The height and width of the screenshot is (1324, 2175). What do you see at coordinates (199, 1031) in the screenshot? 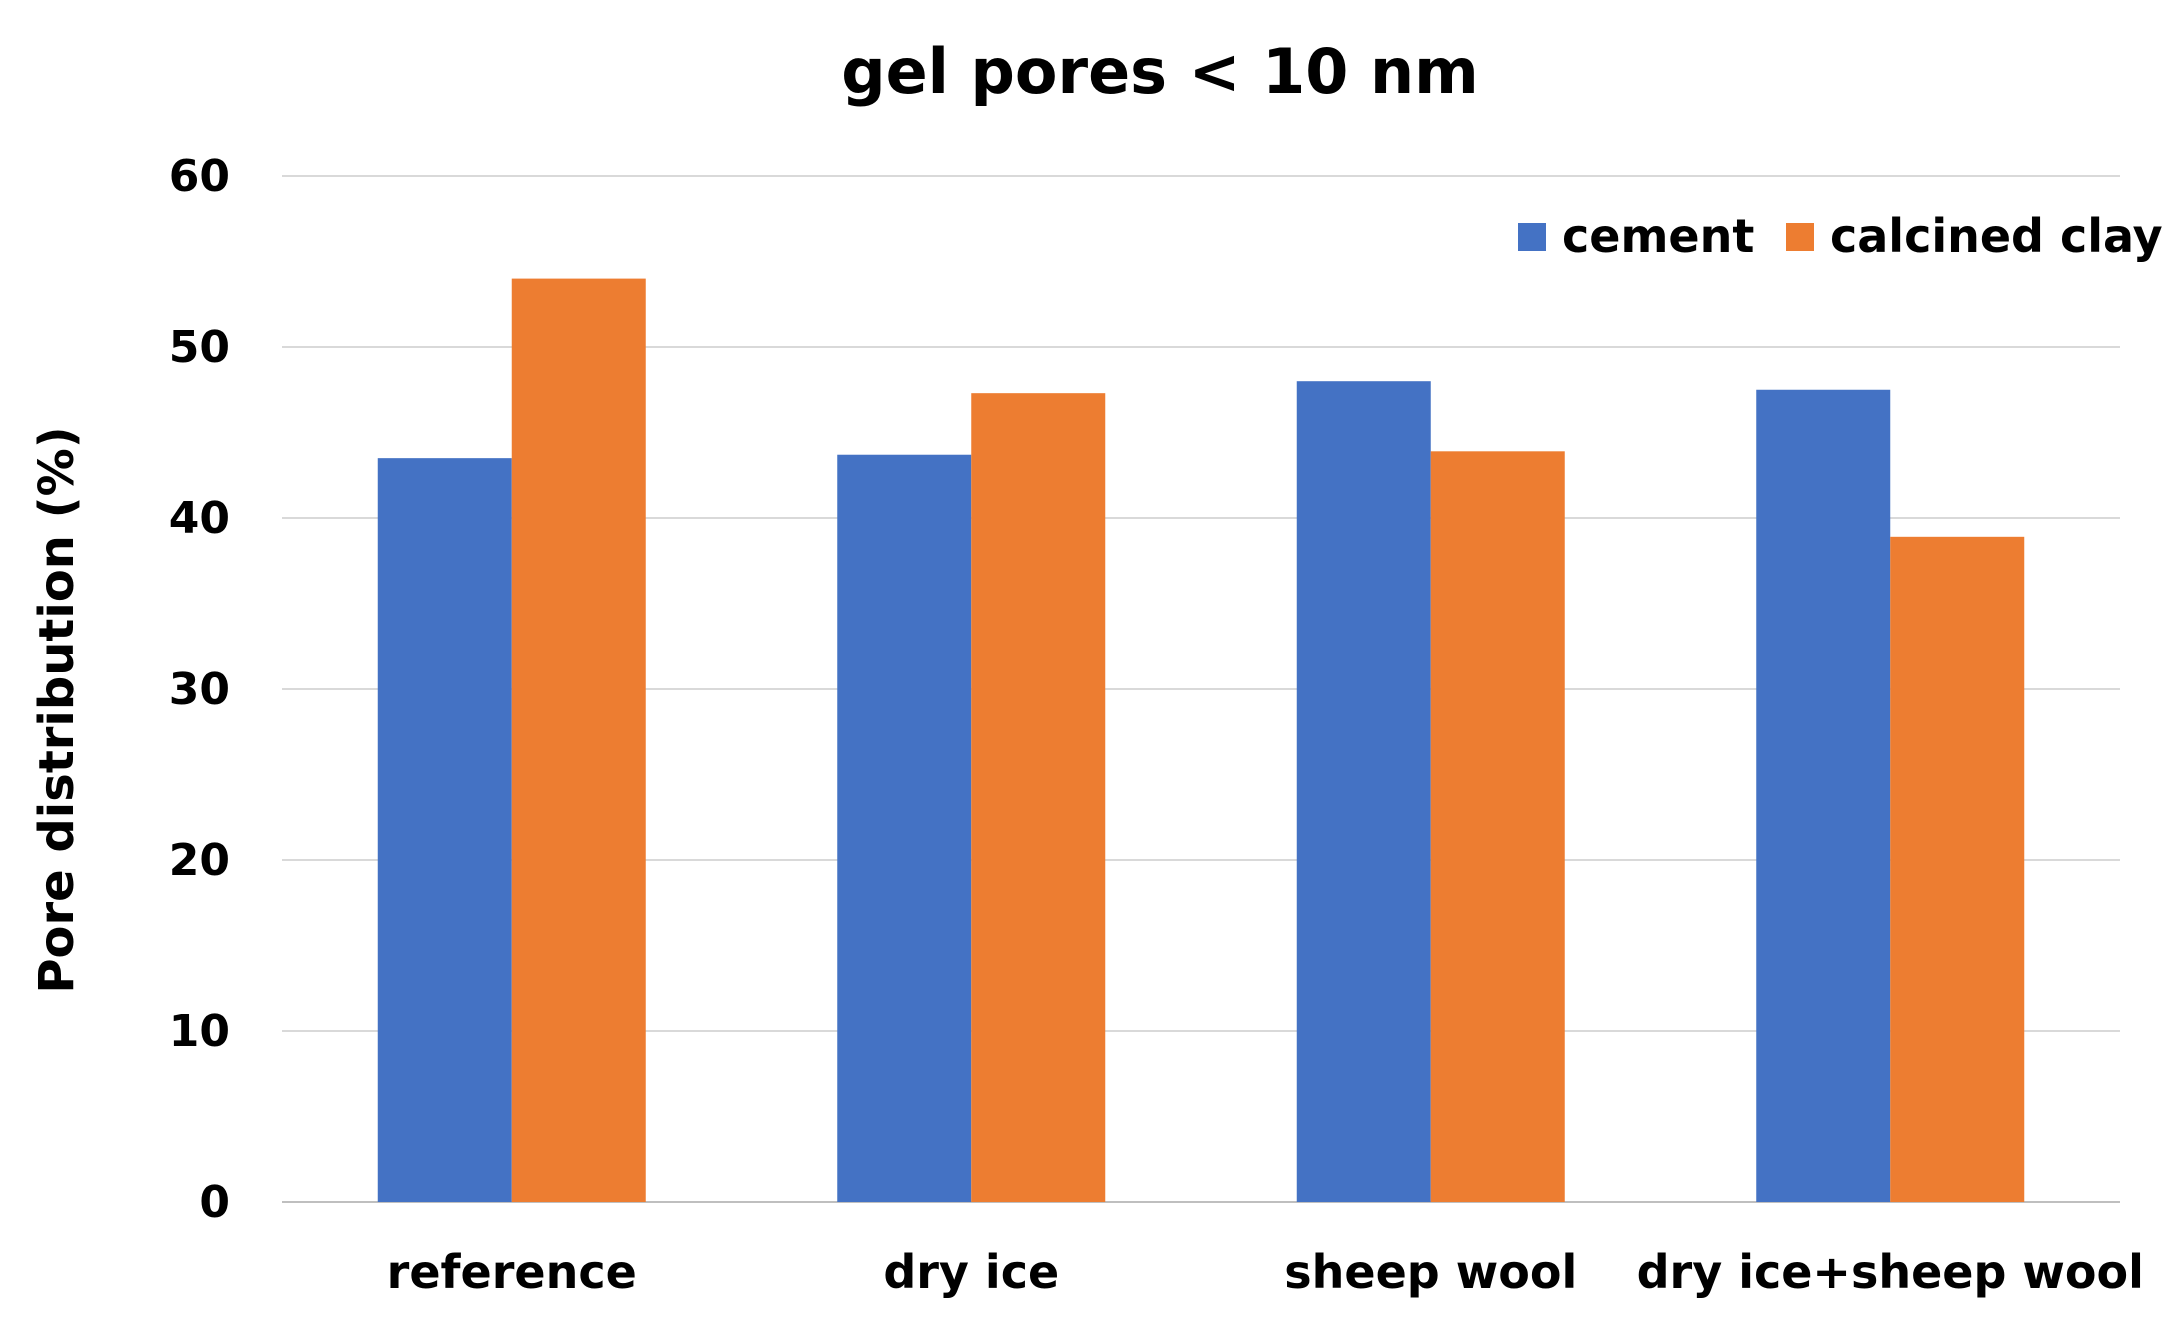
I see `y-tick-label: 10` at bounding box center [199, 1031].